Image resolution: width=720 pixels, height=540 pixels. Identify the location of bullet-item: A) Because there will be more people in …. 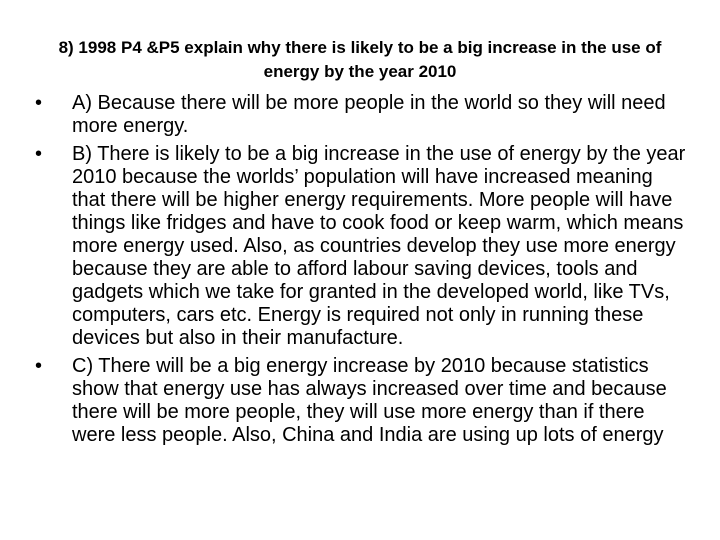
(362, 115).